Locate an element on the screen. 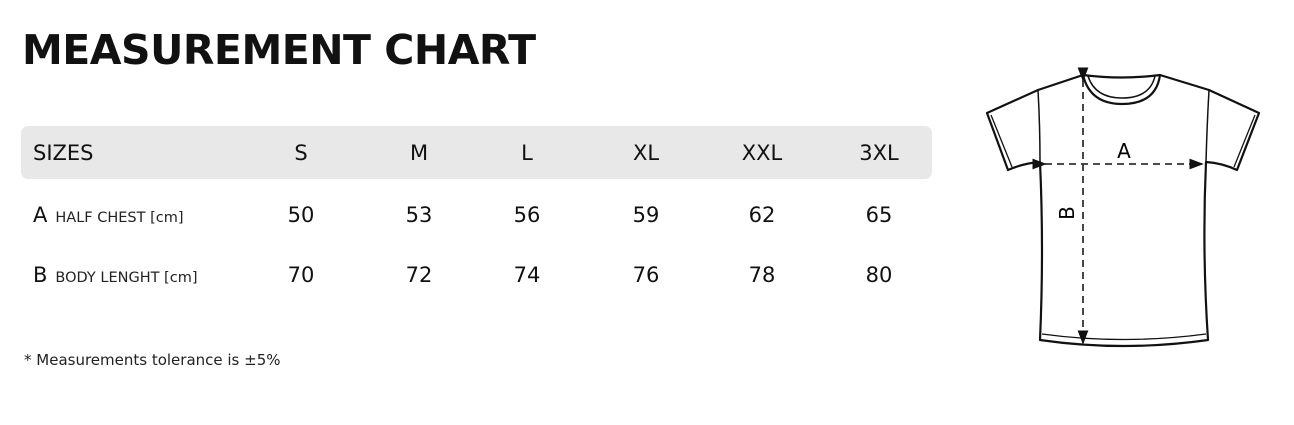 The width and height of the screenshot is (1294, 425). header-size-s: S is located at coordinates (301, 153).